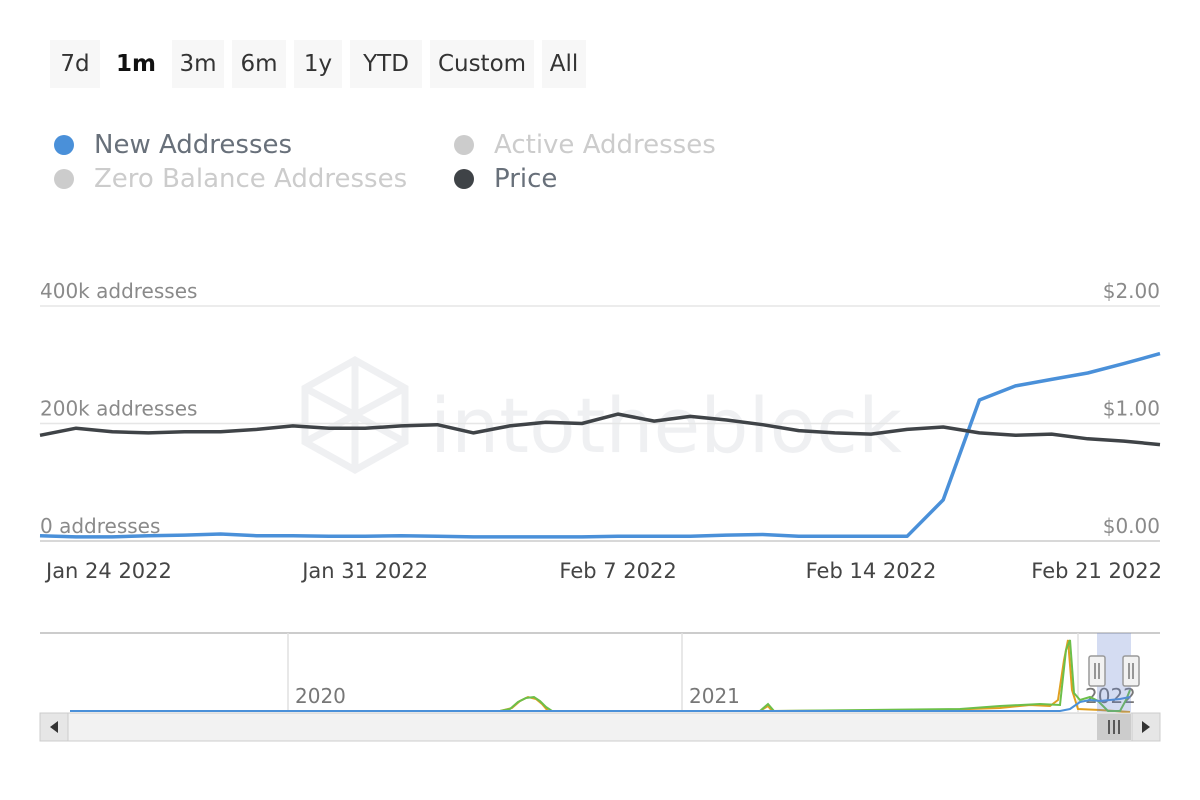 The image size is (1200, 800). Describe the element at coordinates (259, 64) in the screenshot. I see `range-button-6m: 6m` at that location.